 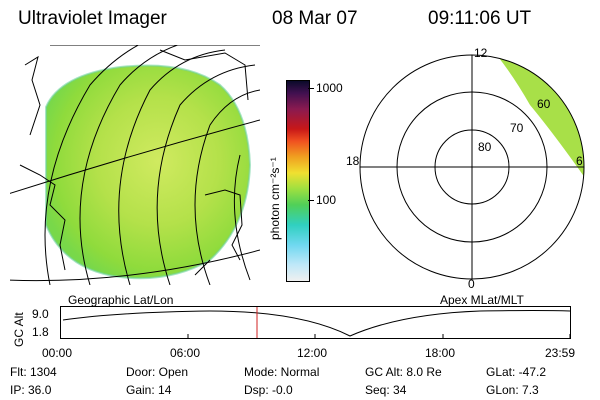 I want to click on altitude-xtick: 00:00, so click(x=57, y=353).